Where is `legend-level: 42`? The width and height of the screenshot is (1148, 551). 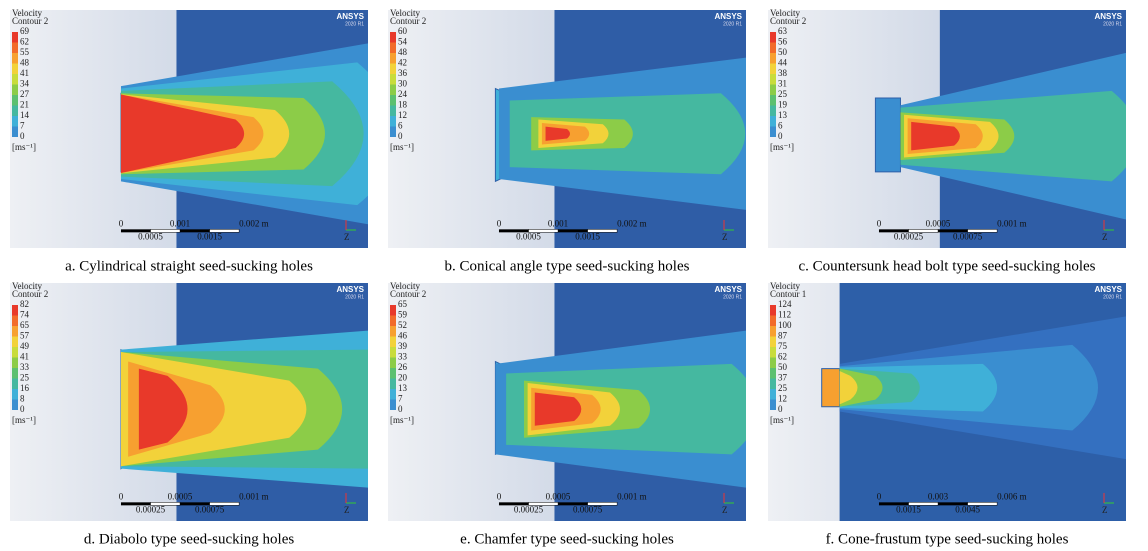
legend-level: 42 is located at coordinates (402, 63).